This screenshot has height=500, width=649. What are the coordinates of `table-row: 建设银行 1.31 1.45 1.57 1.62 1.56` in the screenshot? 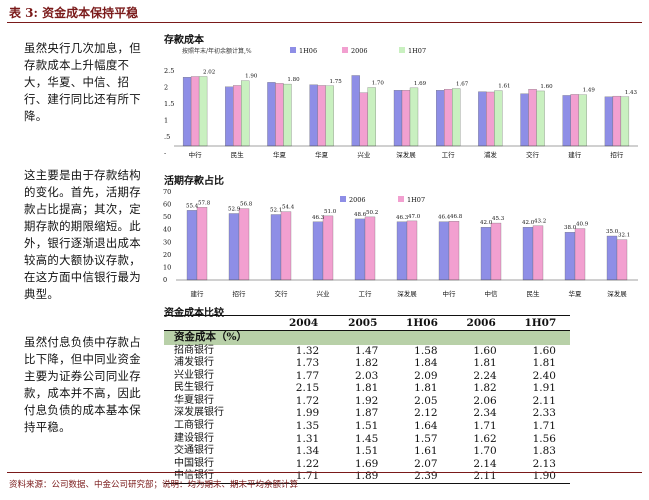 It's located at (367, 439).